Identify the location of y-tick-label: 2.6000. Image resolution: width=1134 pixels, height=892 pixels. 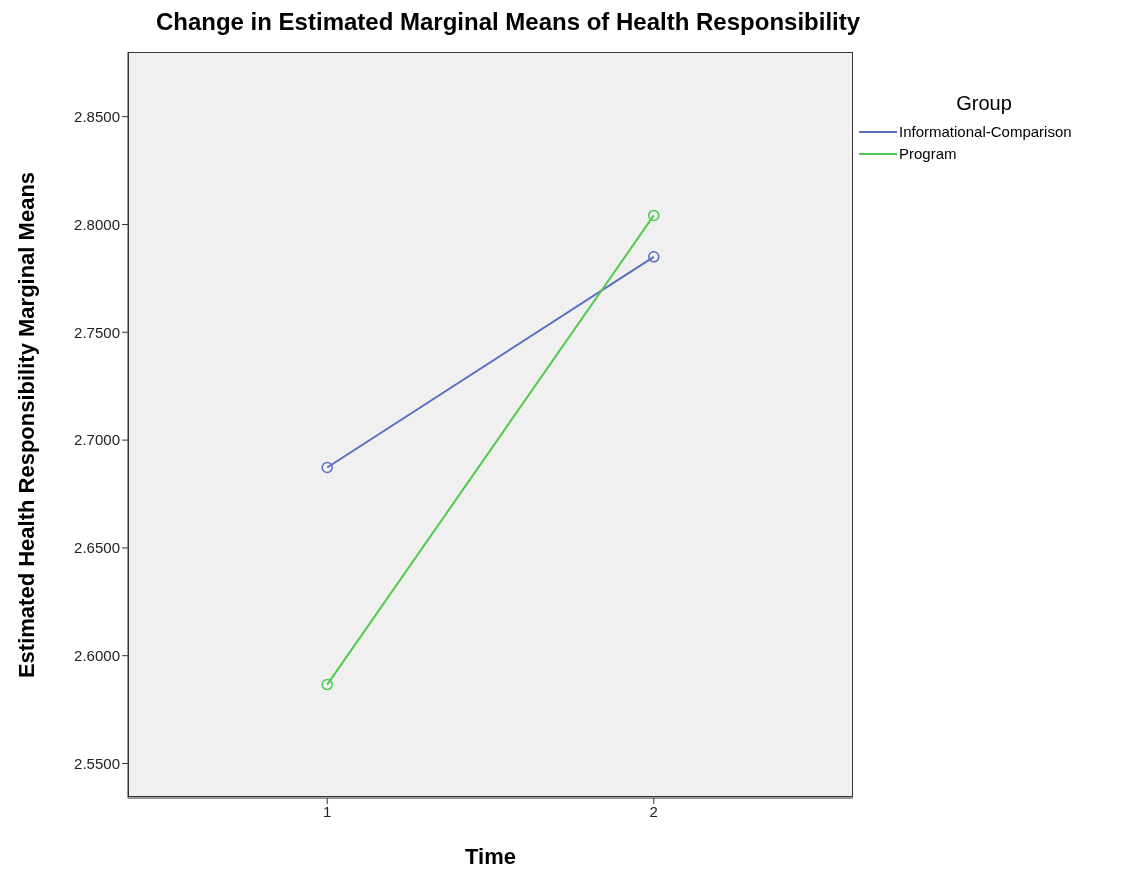
(97, 656).